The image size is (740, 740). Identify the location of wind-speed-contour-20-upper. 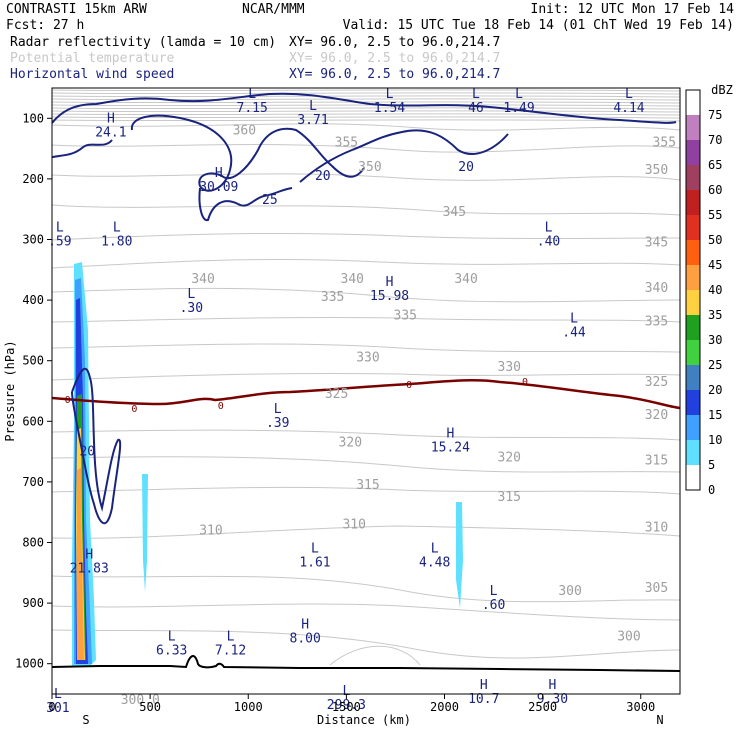
(364, 108).